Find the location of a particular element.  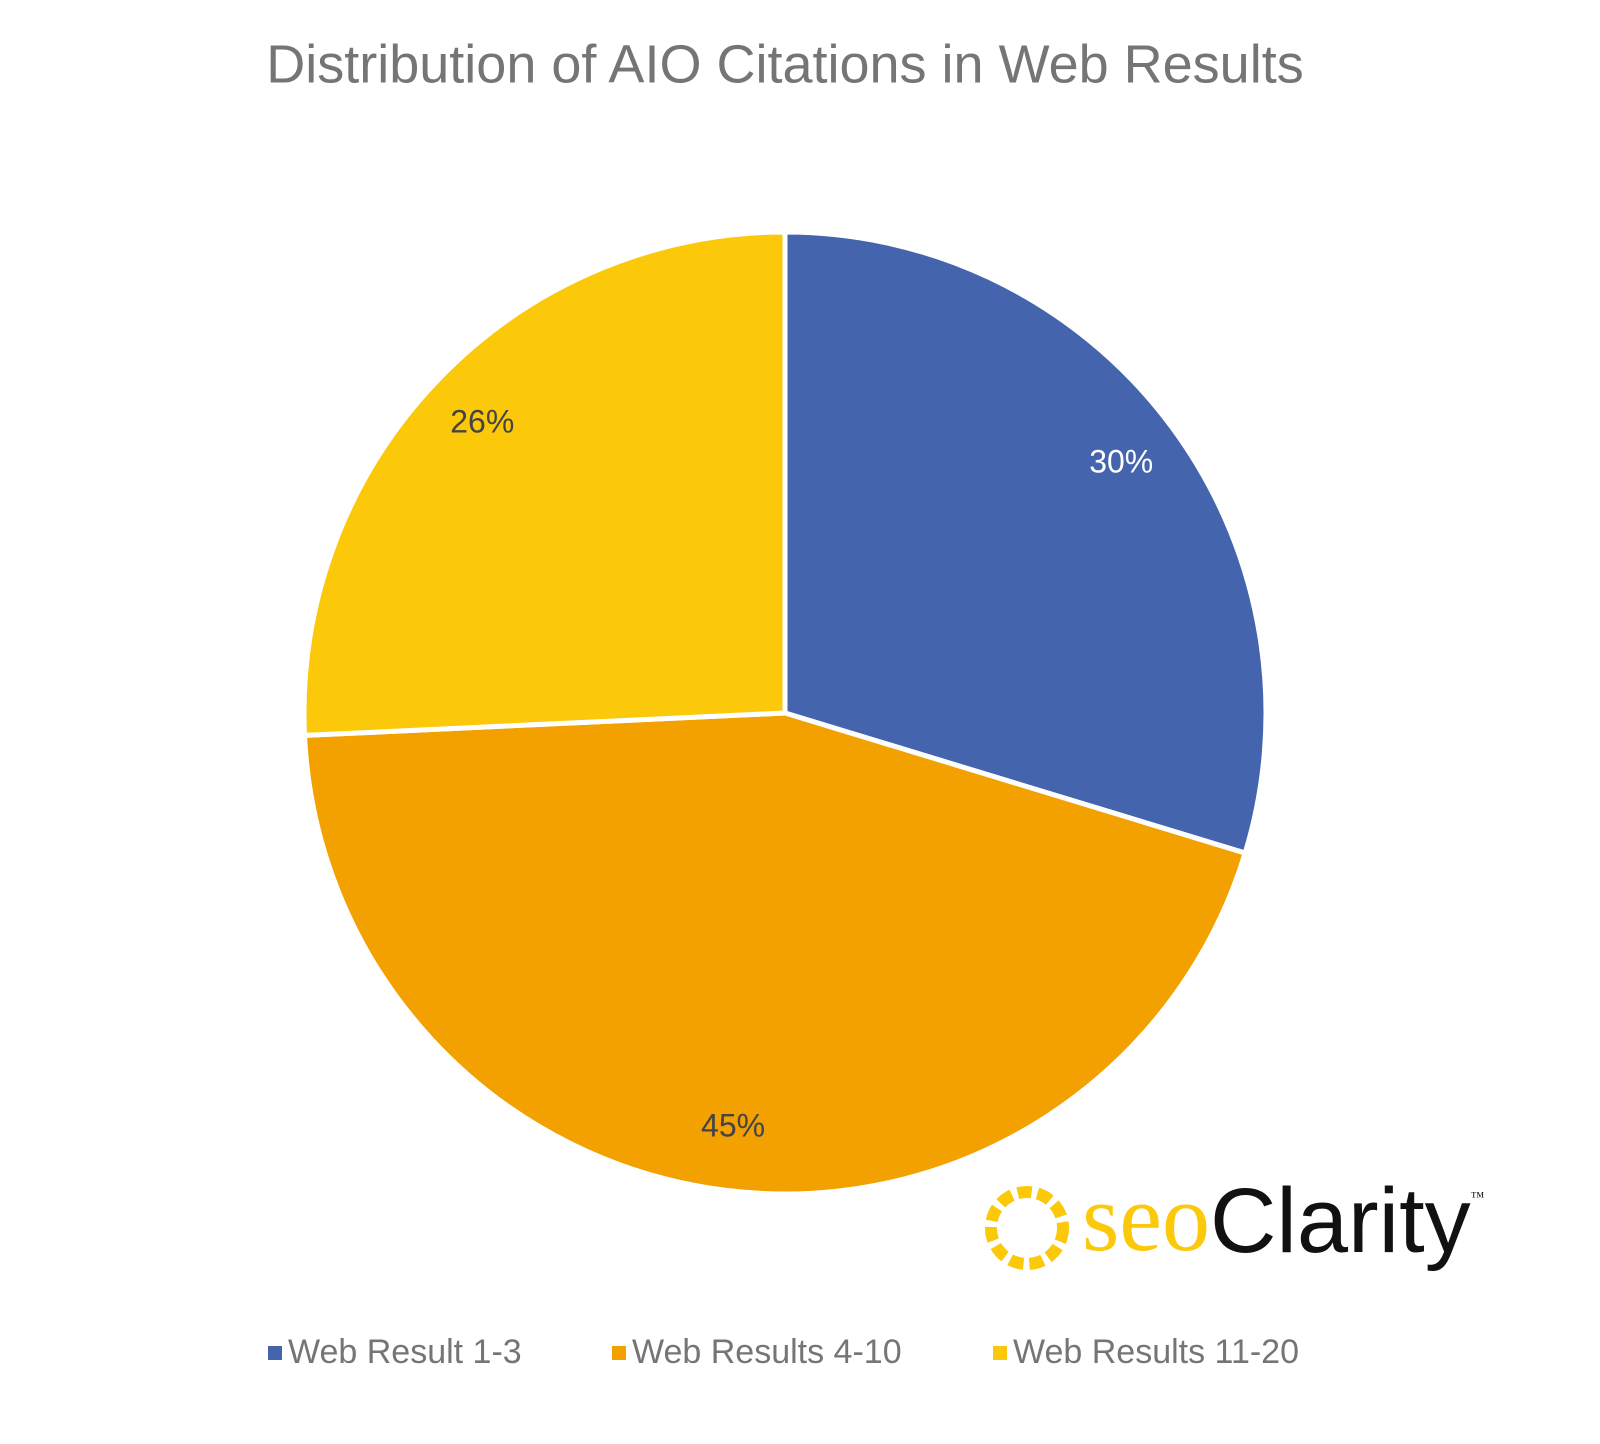

legend-label: Web Result 1-3 is located at coordinates (405, 1352).